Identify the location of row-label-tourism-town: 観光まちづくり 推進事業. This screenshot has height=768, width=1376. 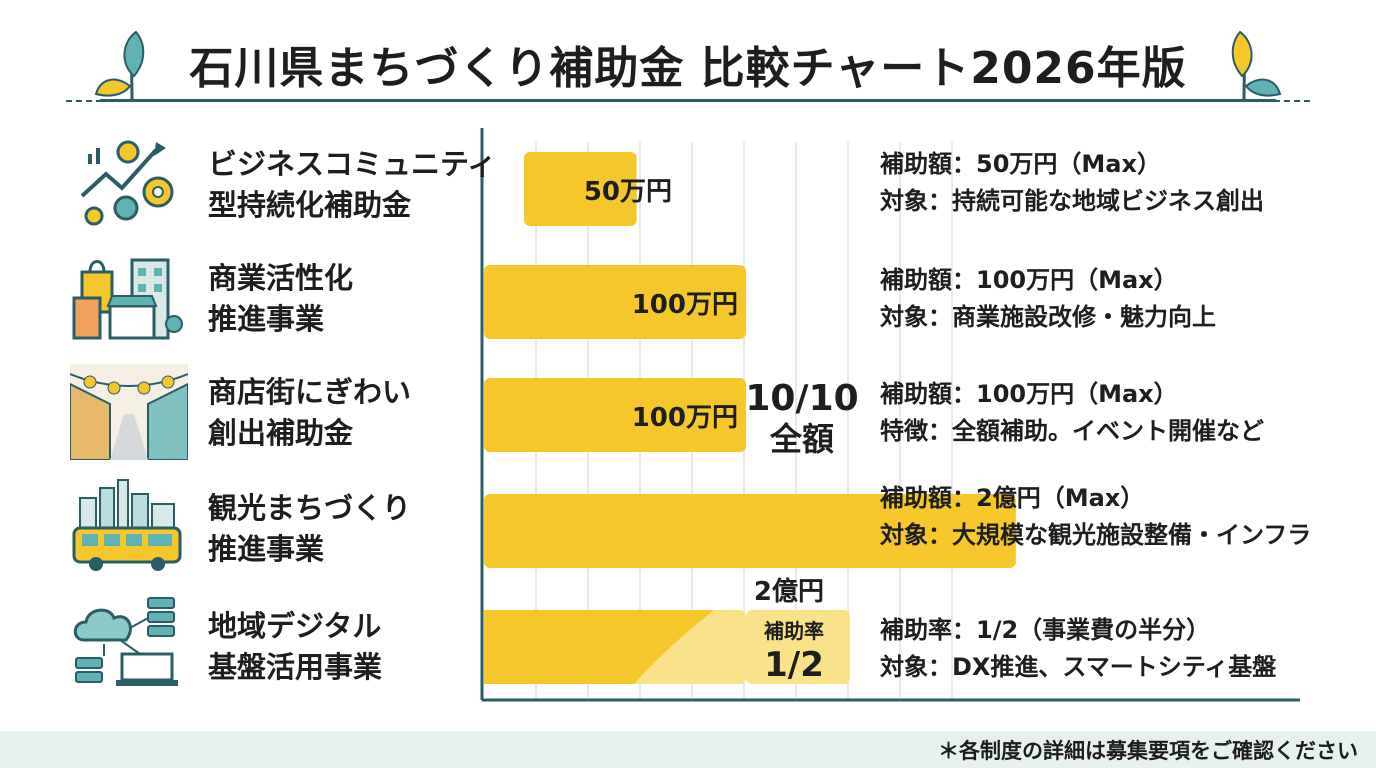
(310, 528).